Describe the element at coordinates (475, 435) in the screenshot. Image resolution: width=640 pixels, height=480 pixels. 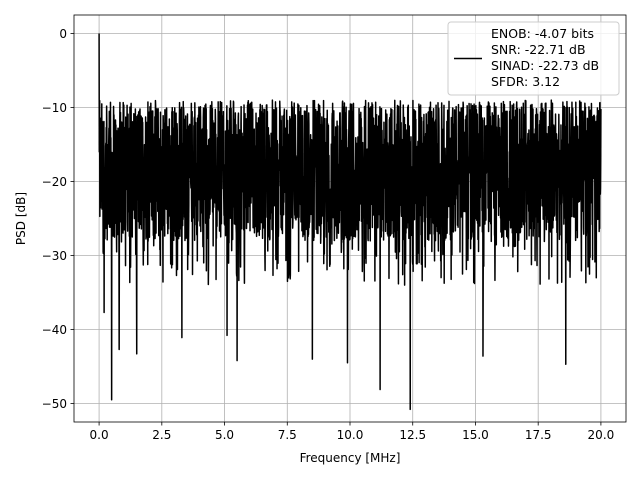
I see `x-tick-label: 15.0` at that location.